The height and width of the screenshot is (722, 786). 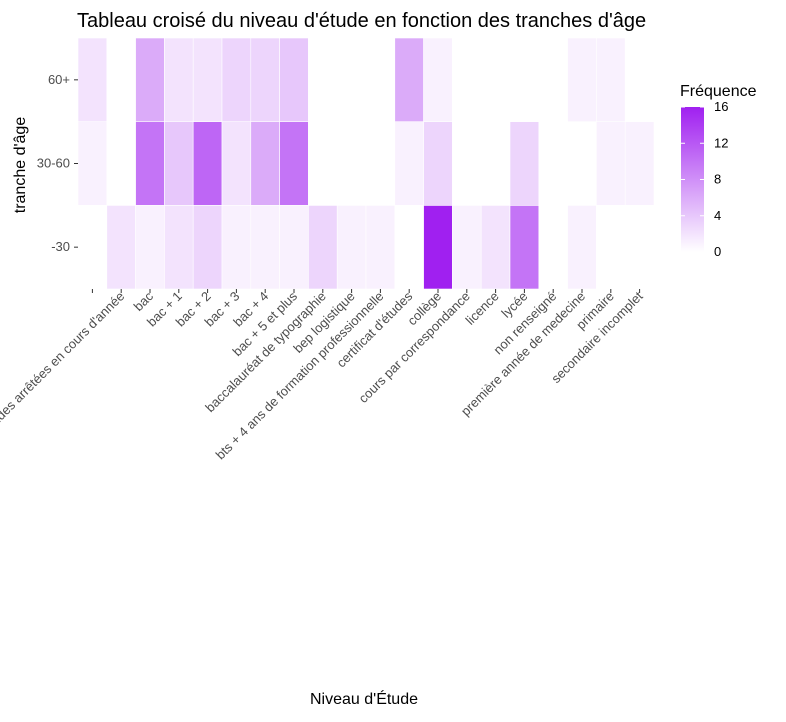 I want to click on y-tick-label: 60+, so click(x=59, y=79).